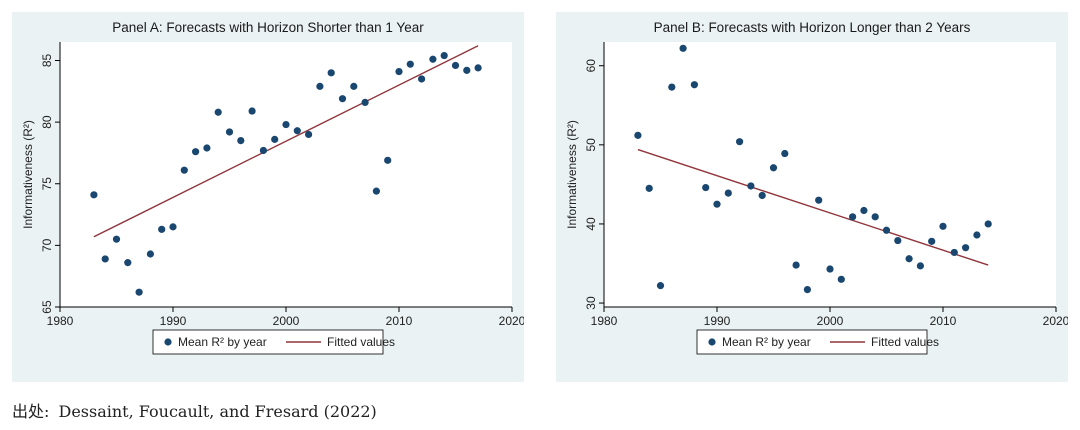 The height and width of the screenshot is (430, 1080). I want to click on panel-b-y-axis-label: Informativeness (R²), so click(572, 174).